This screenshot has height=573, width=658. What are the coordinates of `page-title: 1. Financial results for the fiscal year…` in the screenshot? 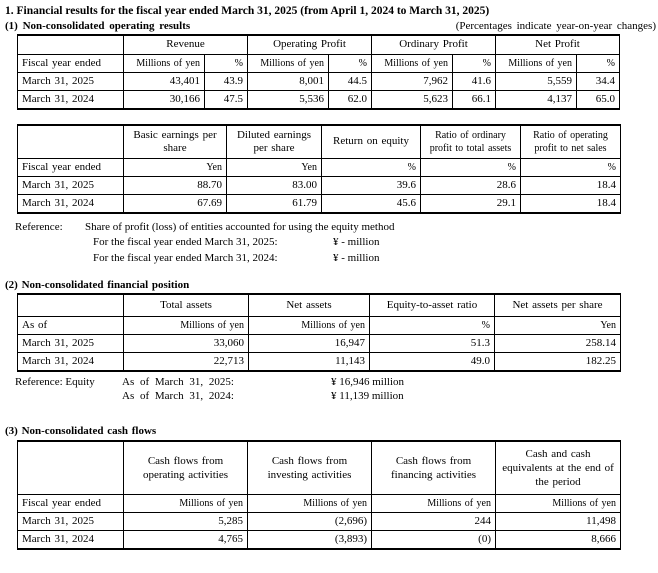 It's located at (247, 11).